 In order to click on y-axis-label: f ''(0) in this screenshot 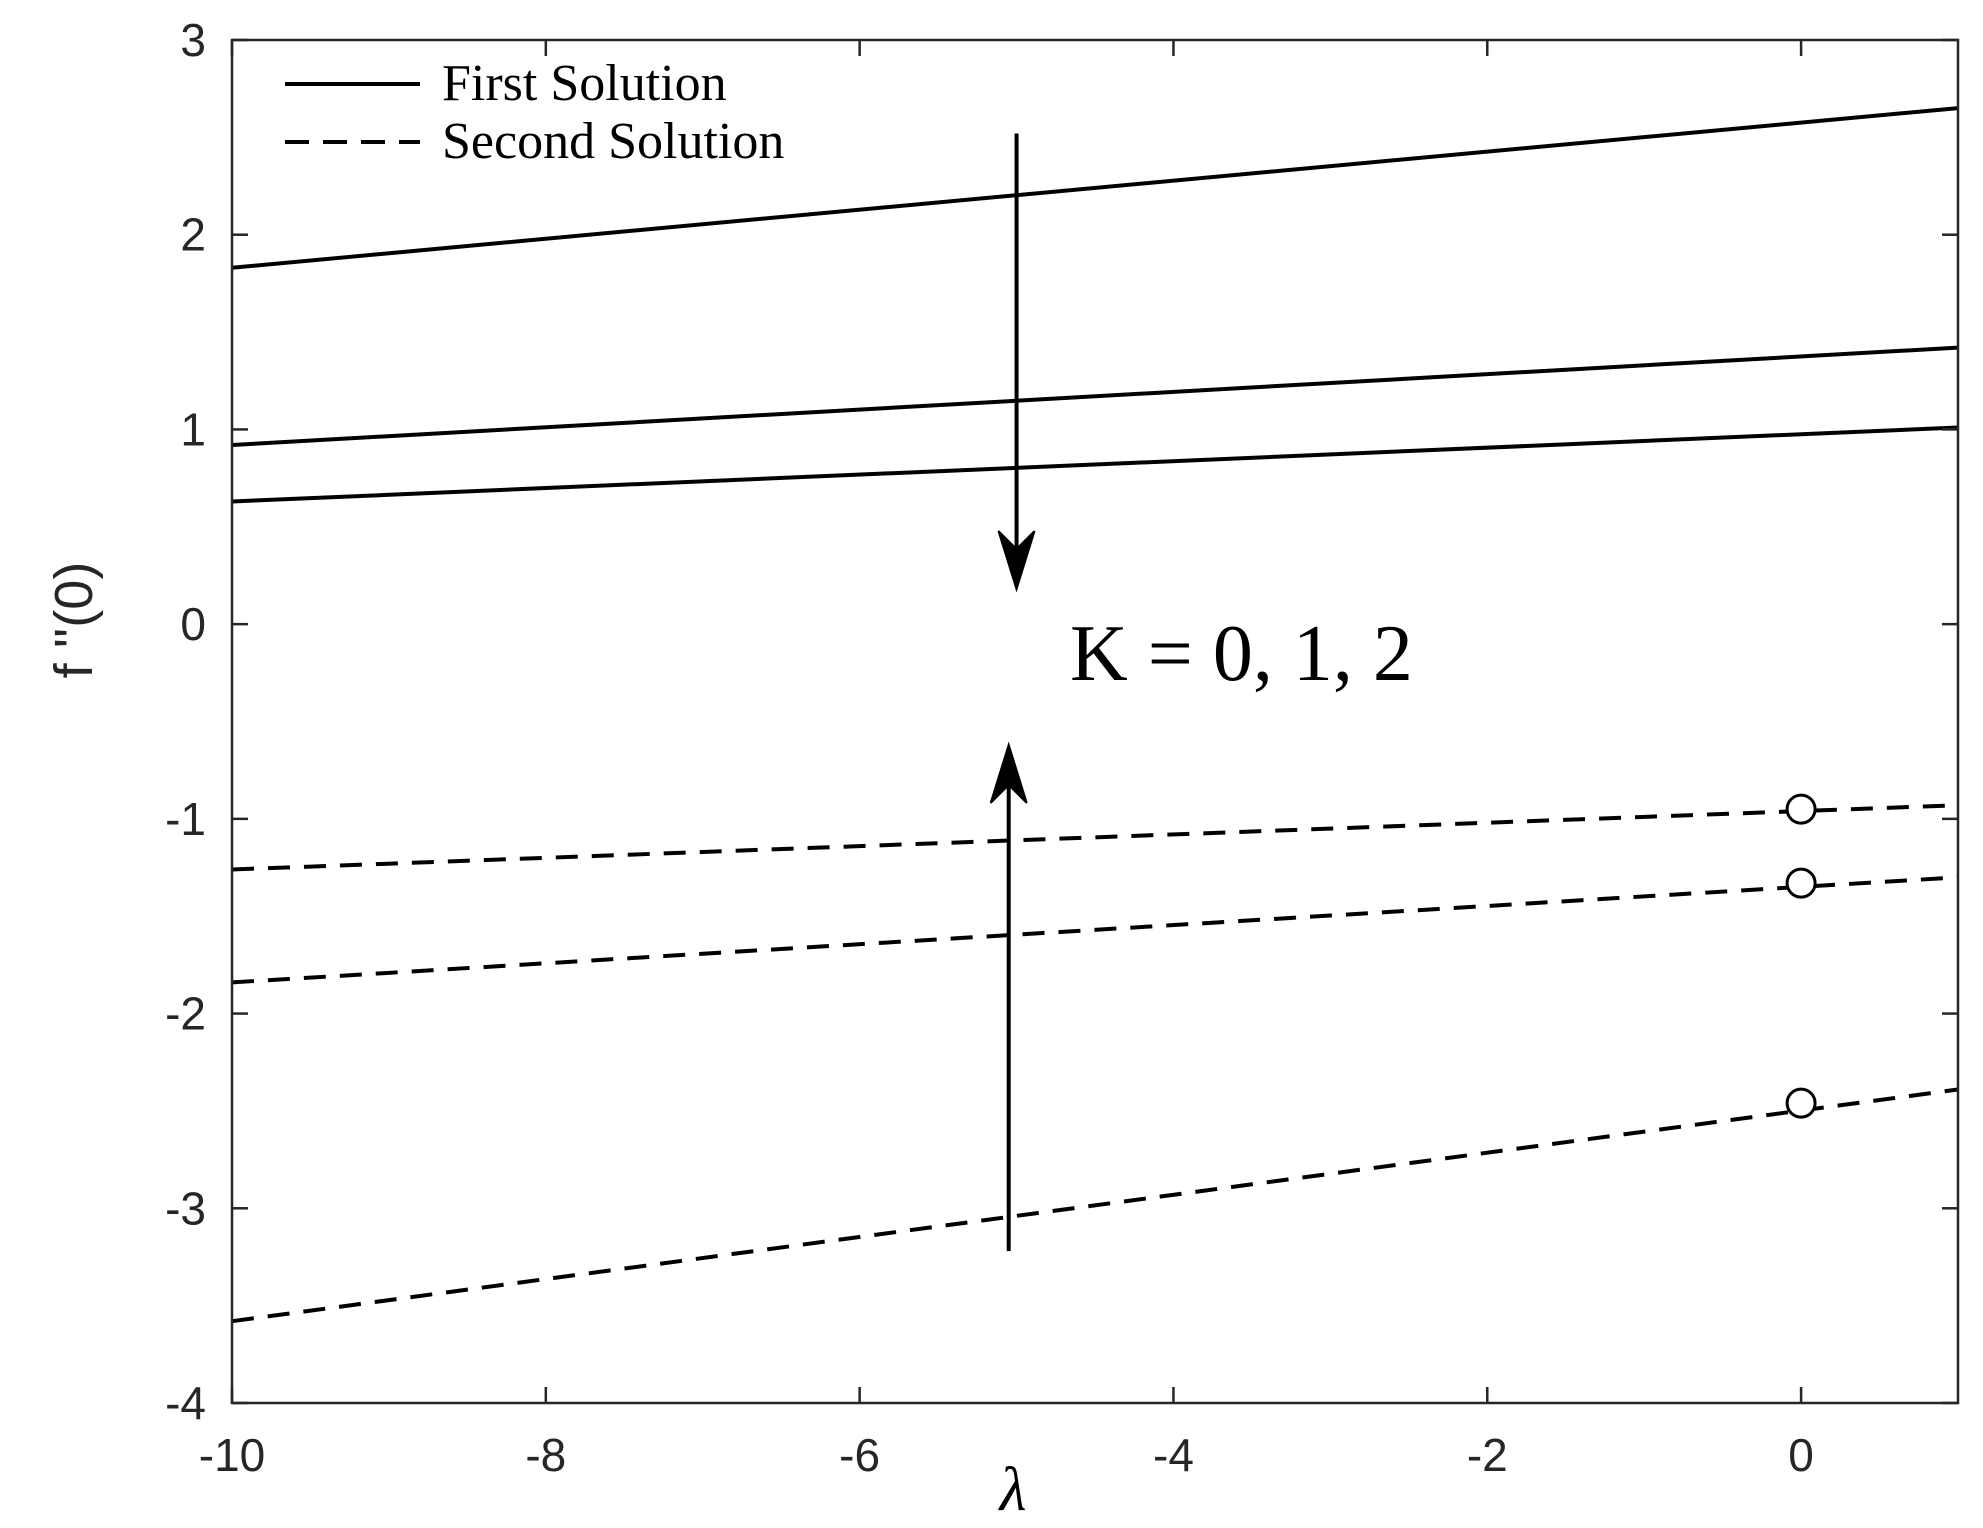, I will do `click(74, 620)`.